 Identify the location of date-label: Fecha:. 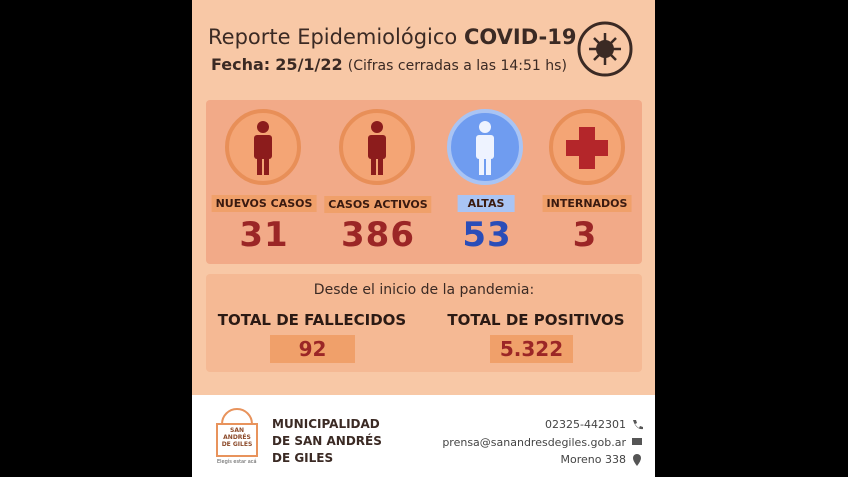
(241, 64).